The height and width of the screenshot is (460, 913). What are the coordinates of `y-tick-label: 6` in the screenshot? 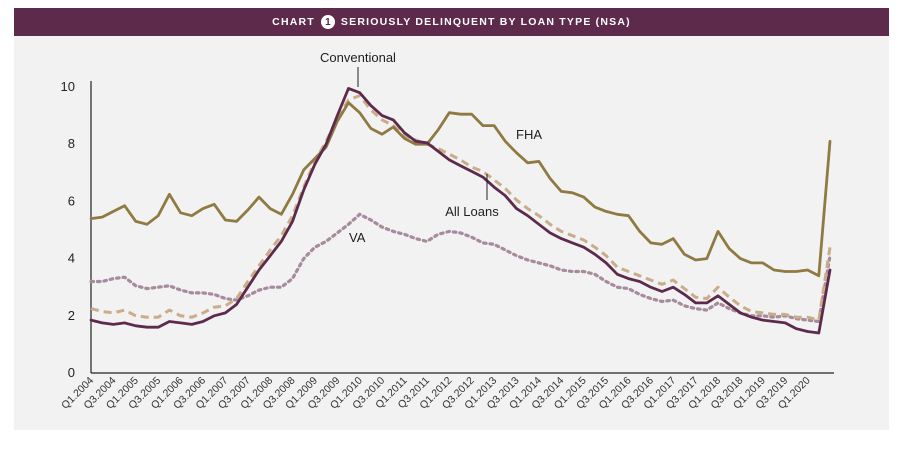 It's located at (71, 200).